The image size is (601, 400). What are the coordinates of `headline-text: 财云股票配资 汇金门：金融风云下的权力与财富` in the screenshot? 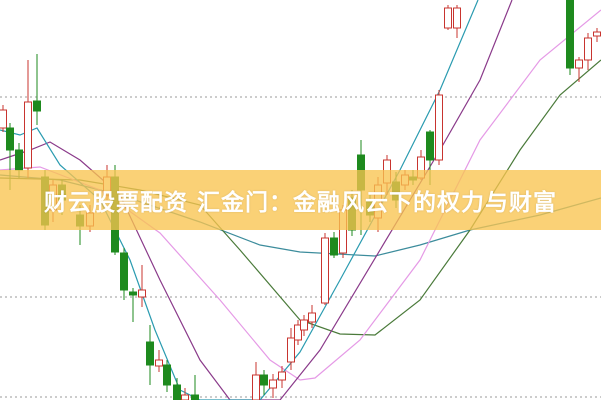 It's located at (300, 203).